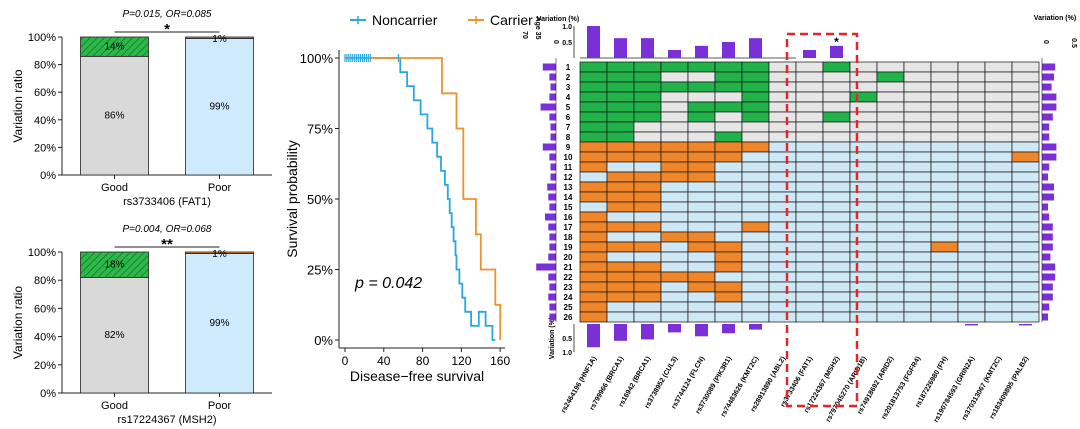 The width and height of the screenshot is (1080, 429). I want to click on x-tick-label: 160, so click(500, 361).